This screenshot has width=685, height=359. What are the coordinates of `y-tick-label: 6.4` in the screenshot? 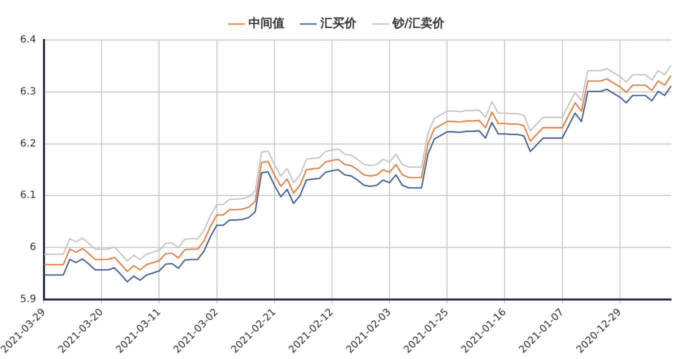 It's located at (28, 40).